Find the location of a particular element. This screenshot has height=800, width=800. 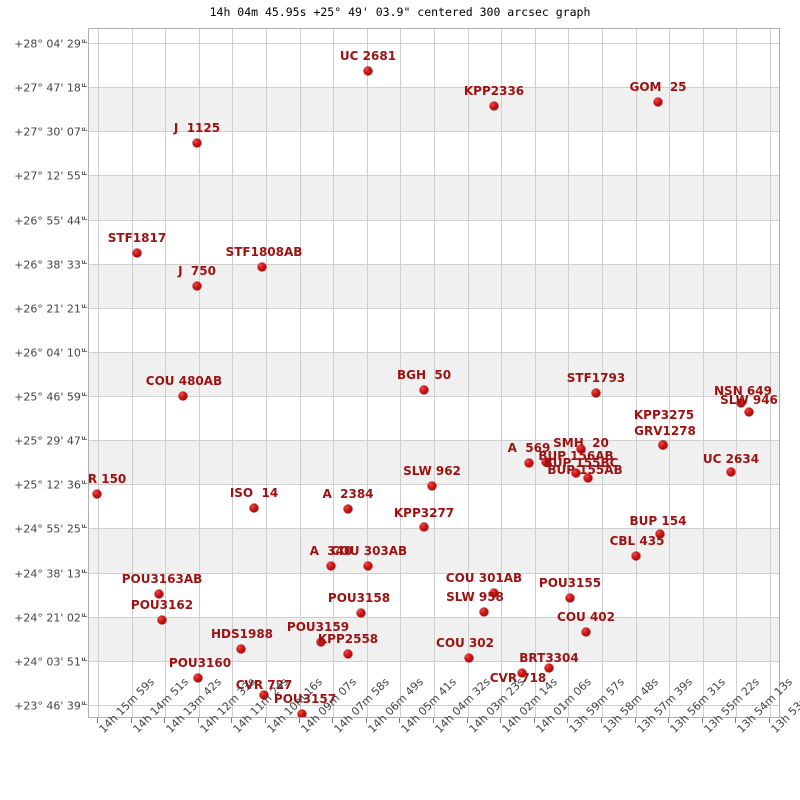

star-label: BUP 154 is located at coordinates (658, 521).